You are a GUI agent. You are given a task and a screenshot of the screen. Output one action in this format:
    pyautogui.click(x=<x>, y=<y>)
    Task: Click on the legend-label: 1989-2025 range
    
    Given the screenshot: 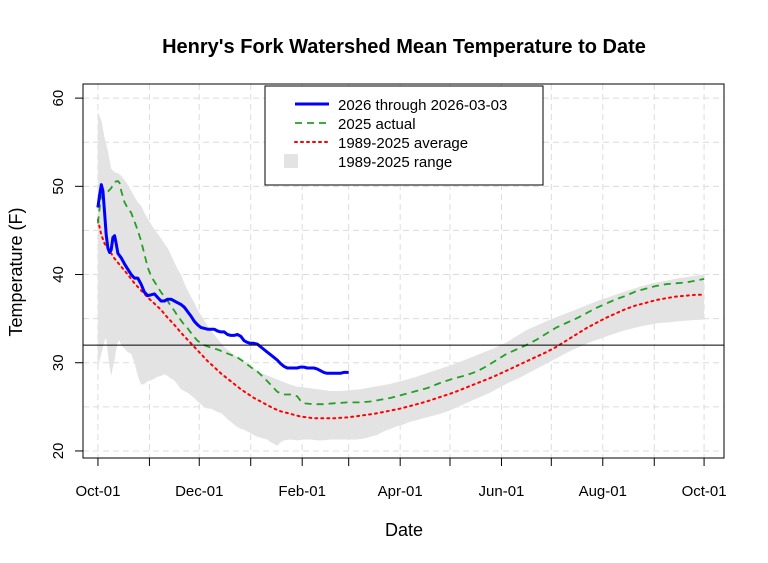 What is the action you would take?
    pyautogui.click(x=395, y=162)
    